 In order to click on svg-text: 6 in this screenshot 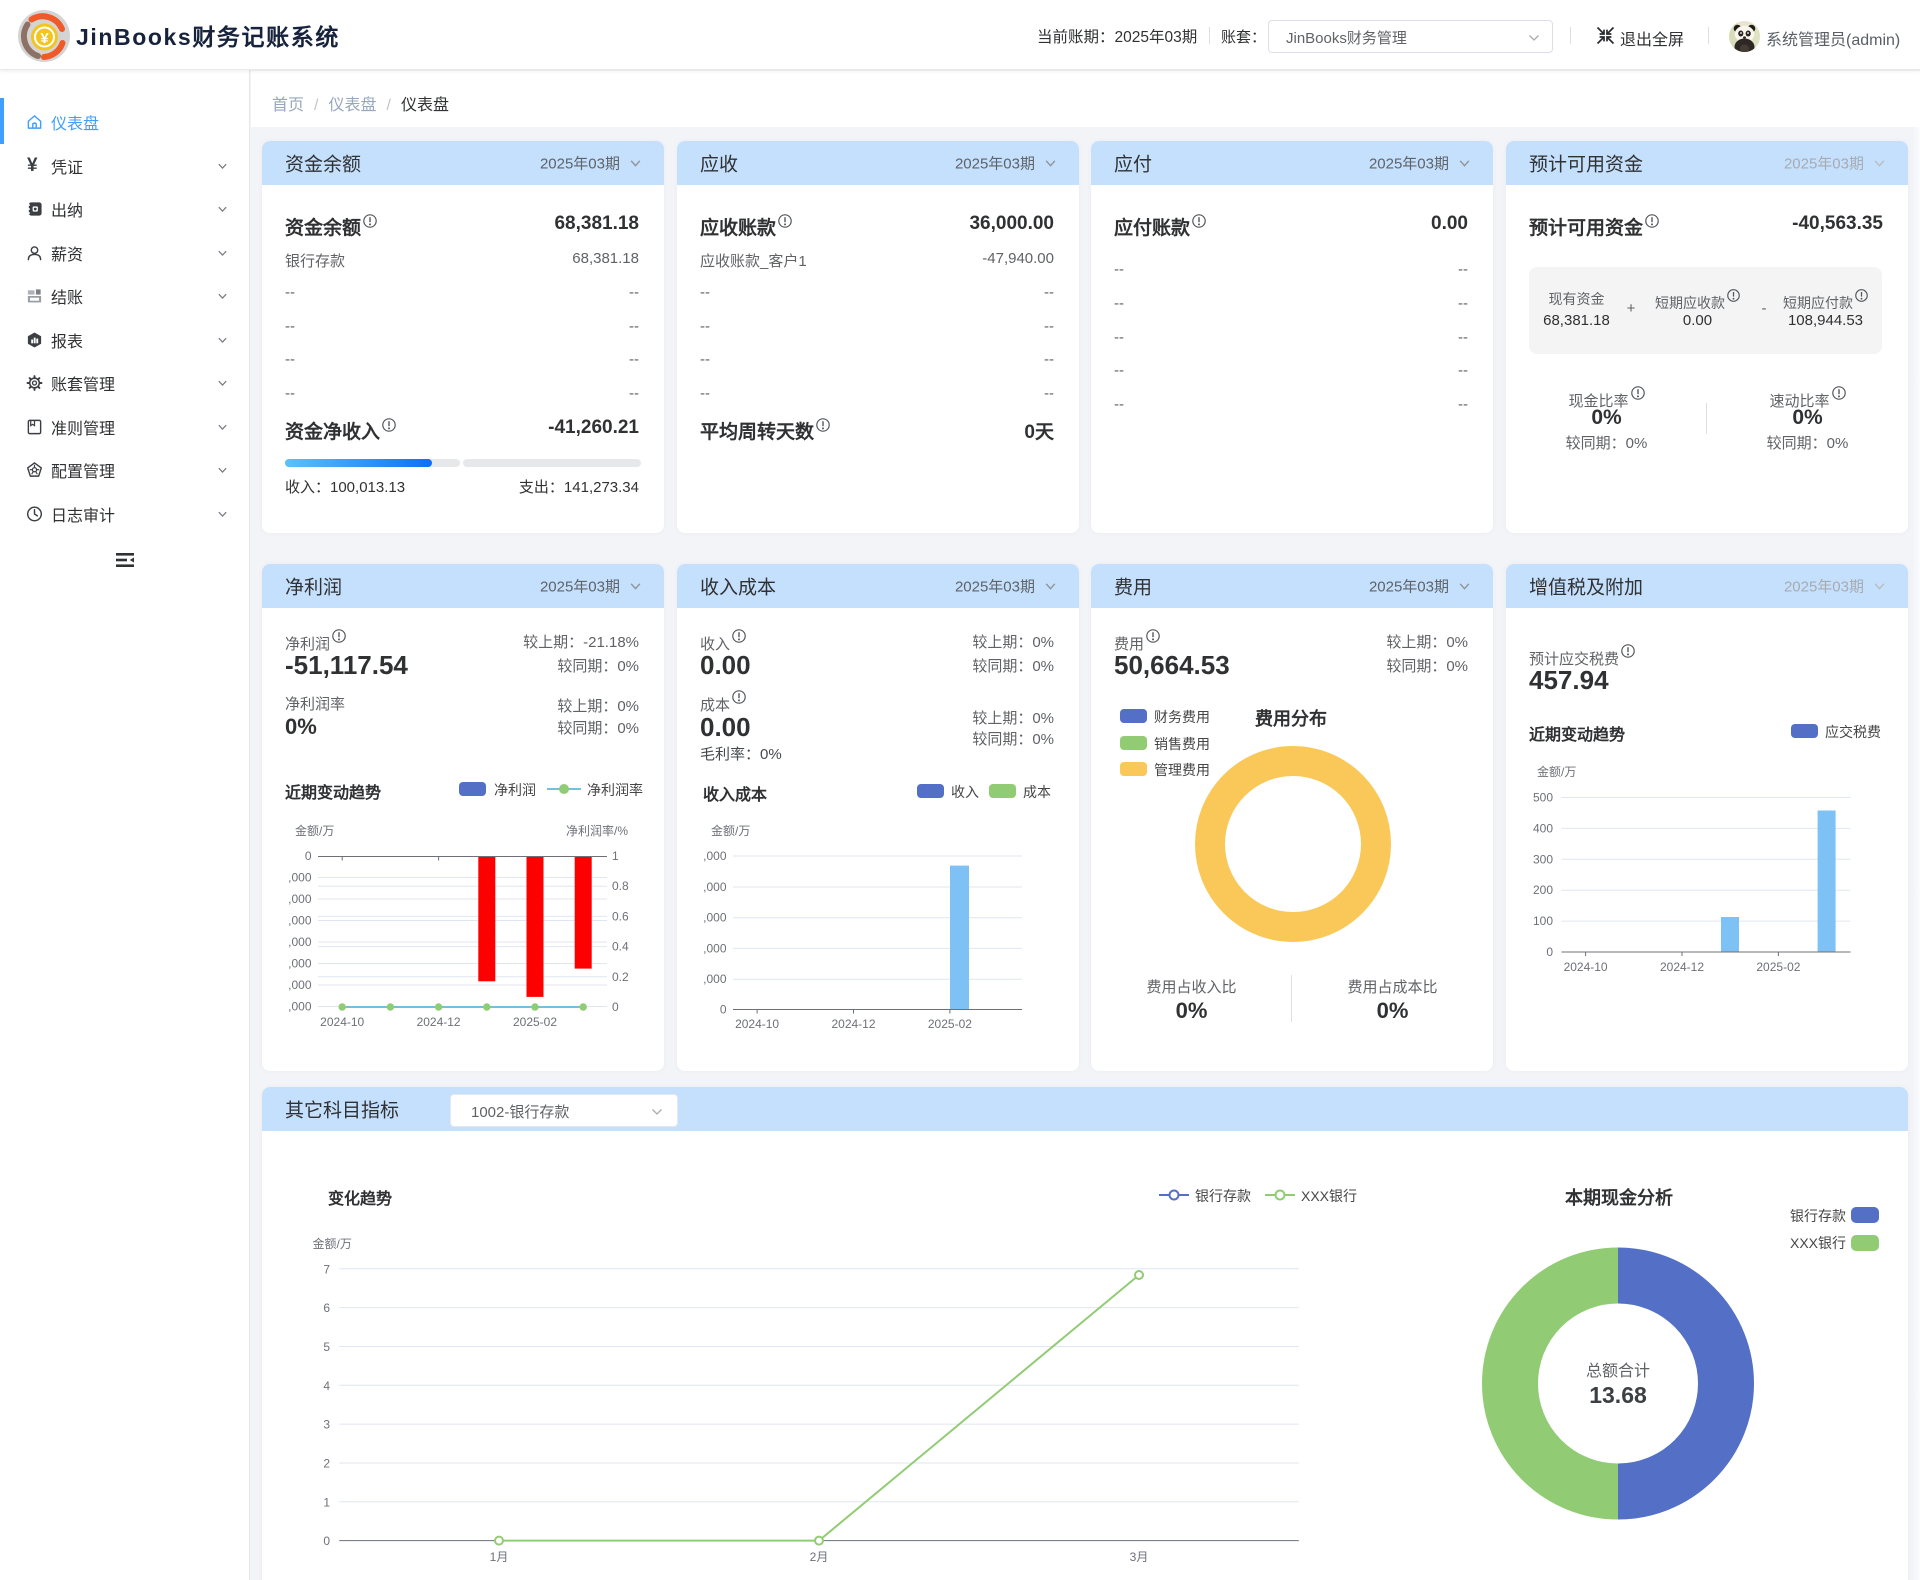, I will do `click(326, 1308)`.